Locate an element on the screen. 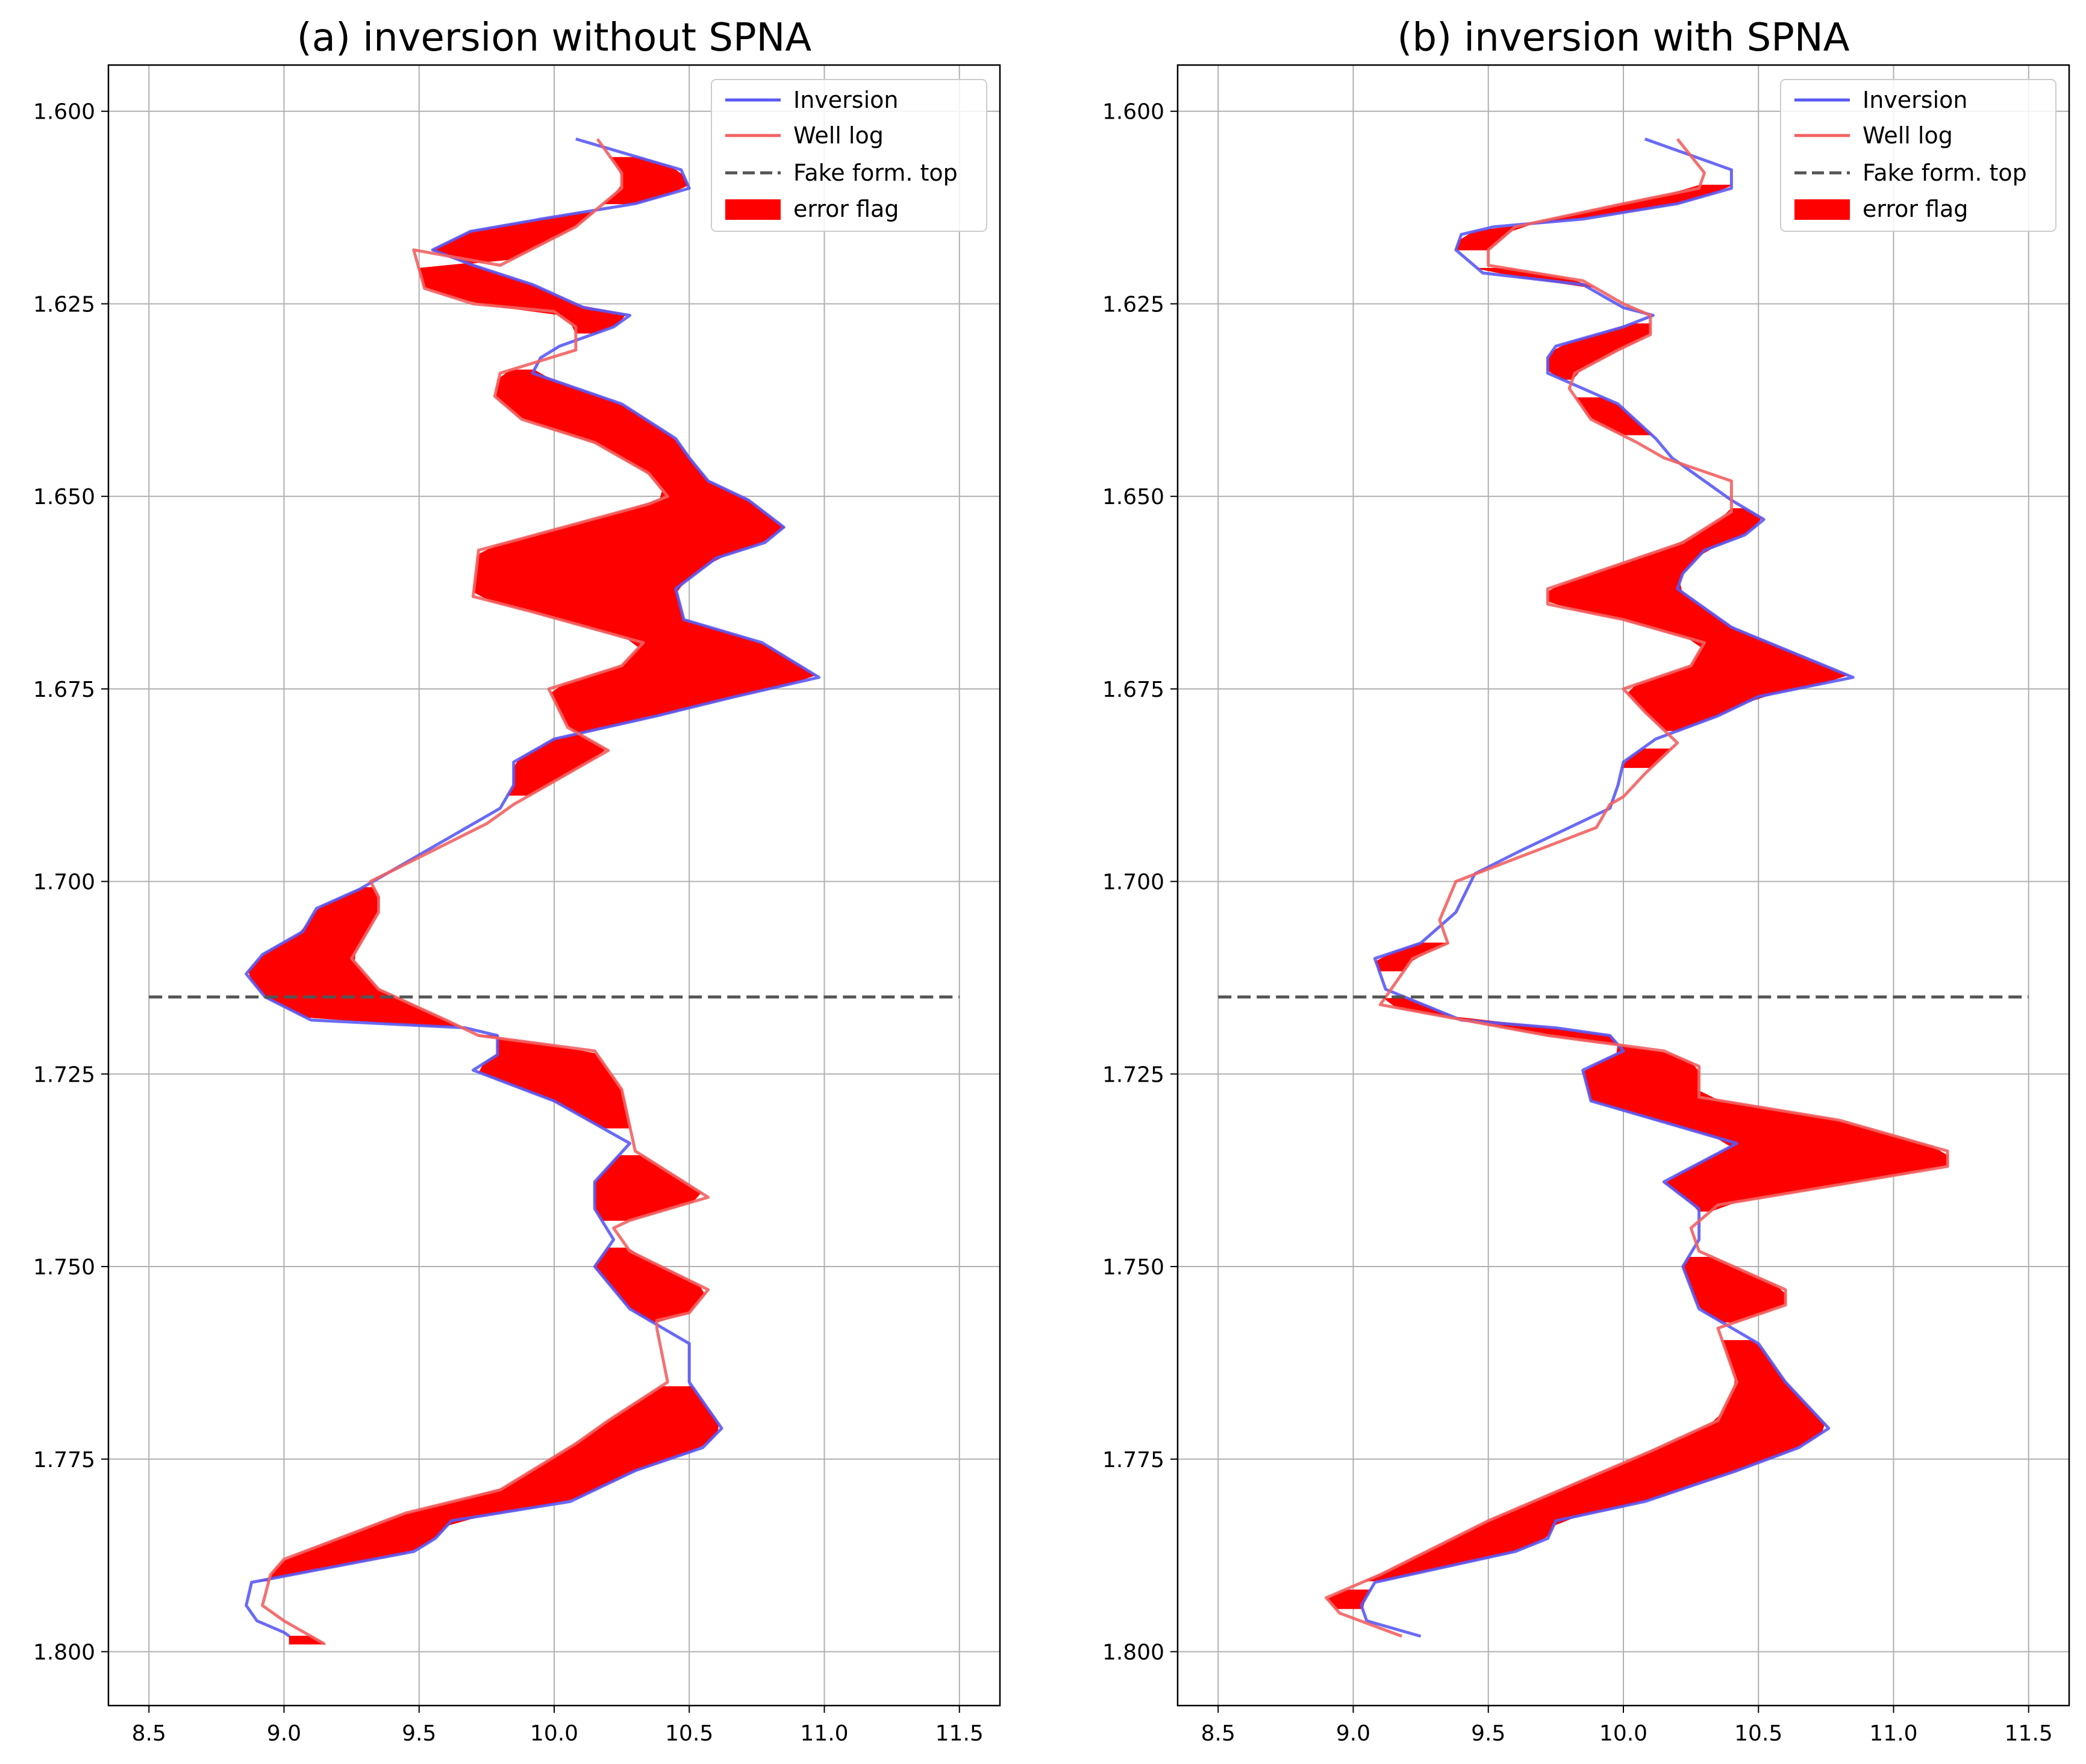 The image size is (2086, 1764). y-tick-label: 1.725 is located at coordinates (64, 1074).